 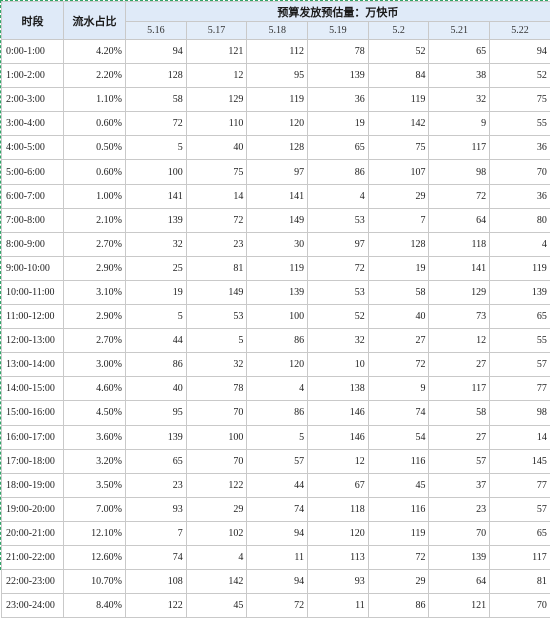 I want to click on cell-share: 4.60%, so click(x=95, y=389).